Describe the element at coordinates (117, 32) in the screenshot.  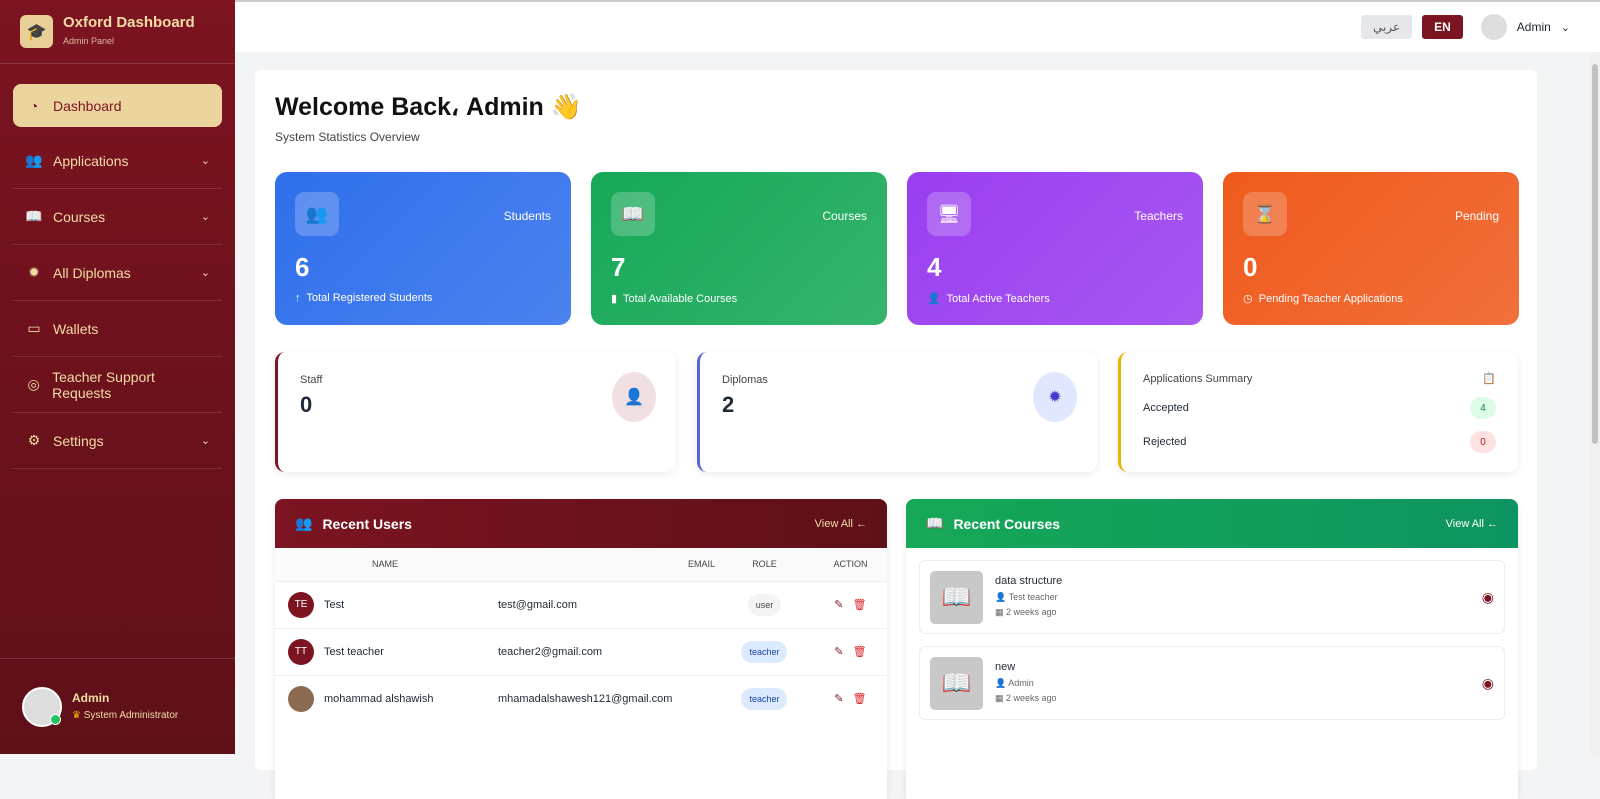
I see `brand: 🎓 Oxford Dashboard Admin Panel` at that location.